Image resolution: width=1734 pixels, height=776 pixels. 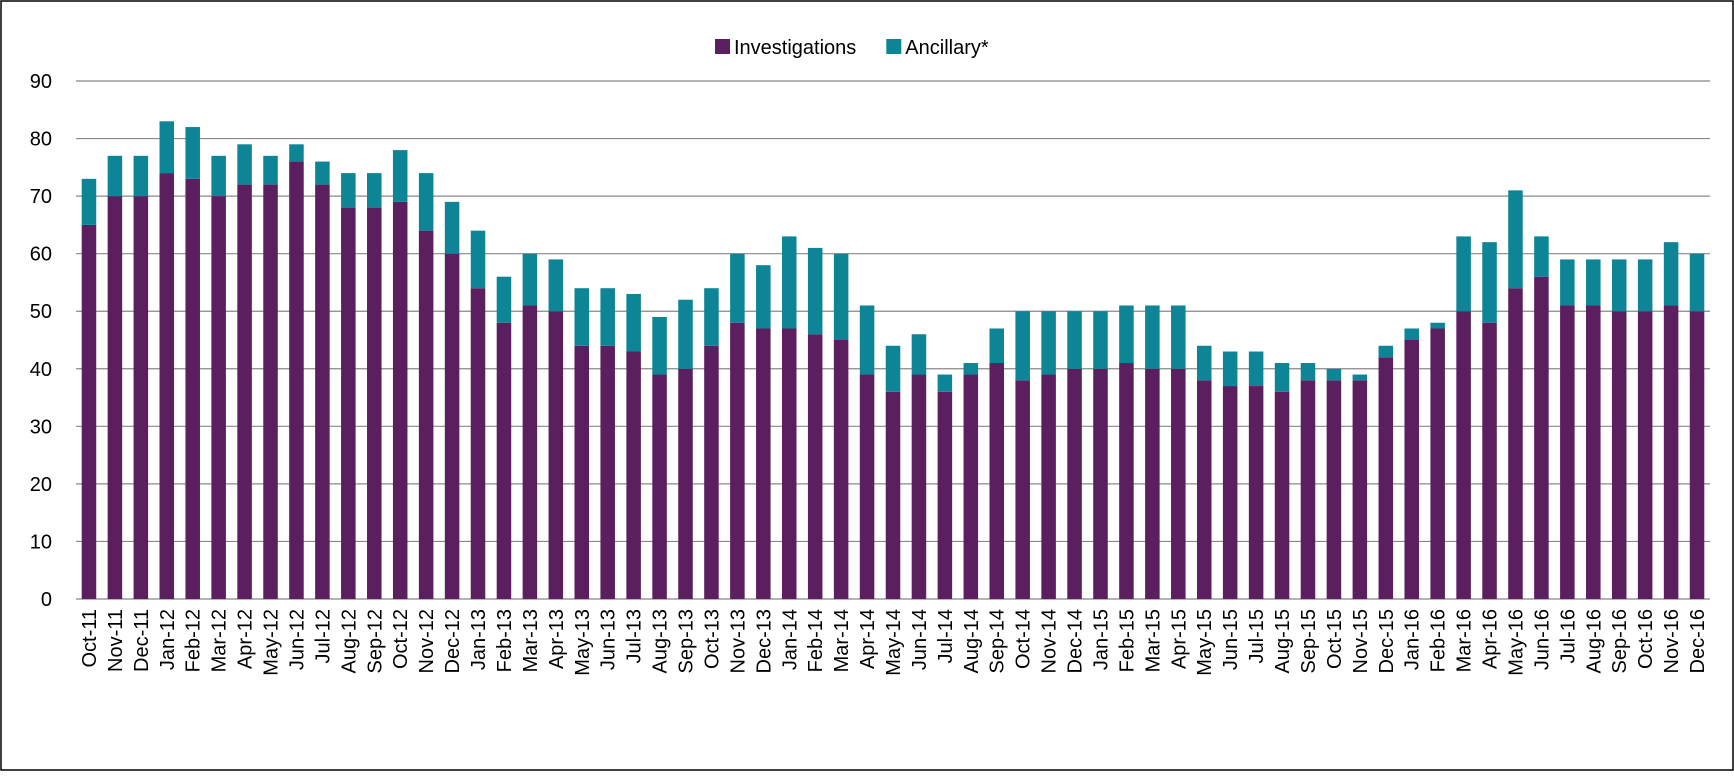 I want to click on x-tick-label: Oct-11, so click(x=90, y=638).